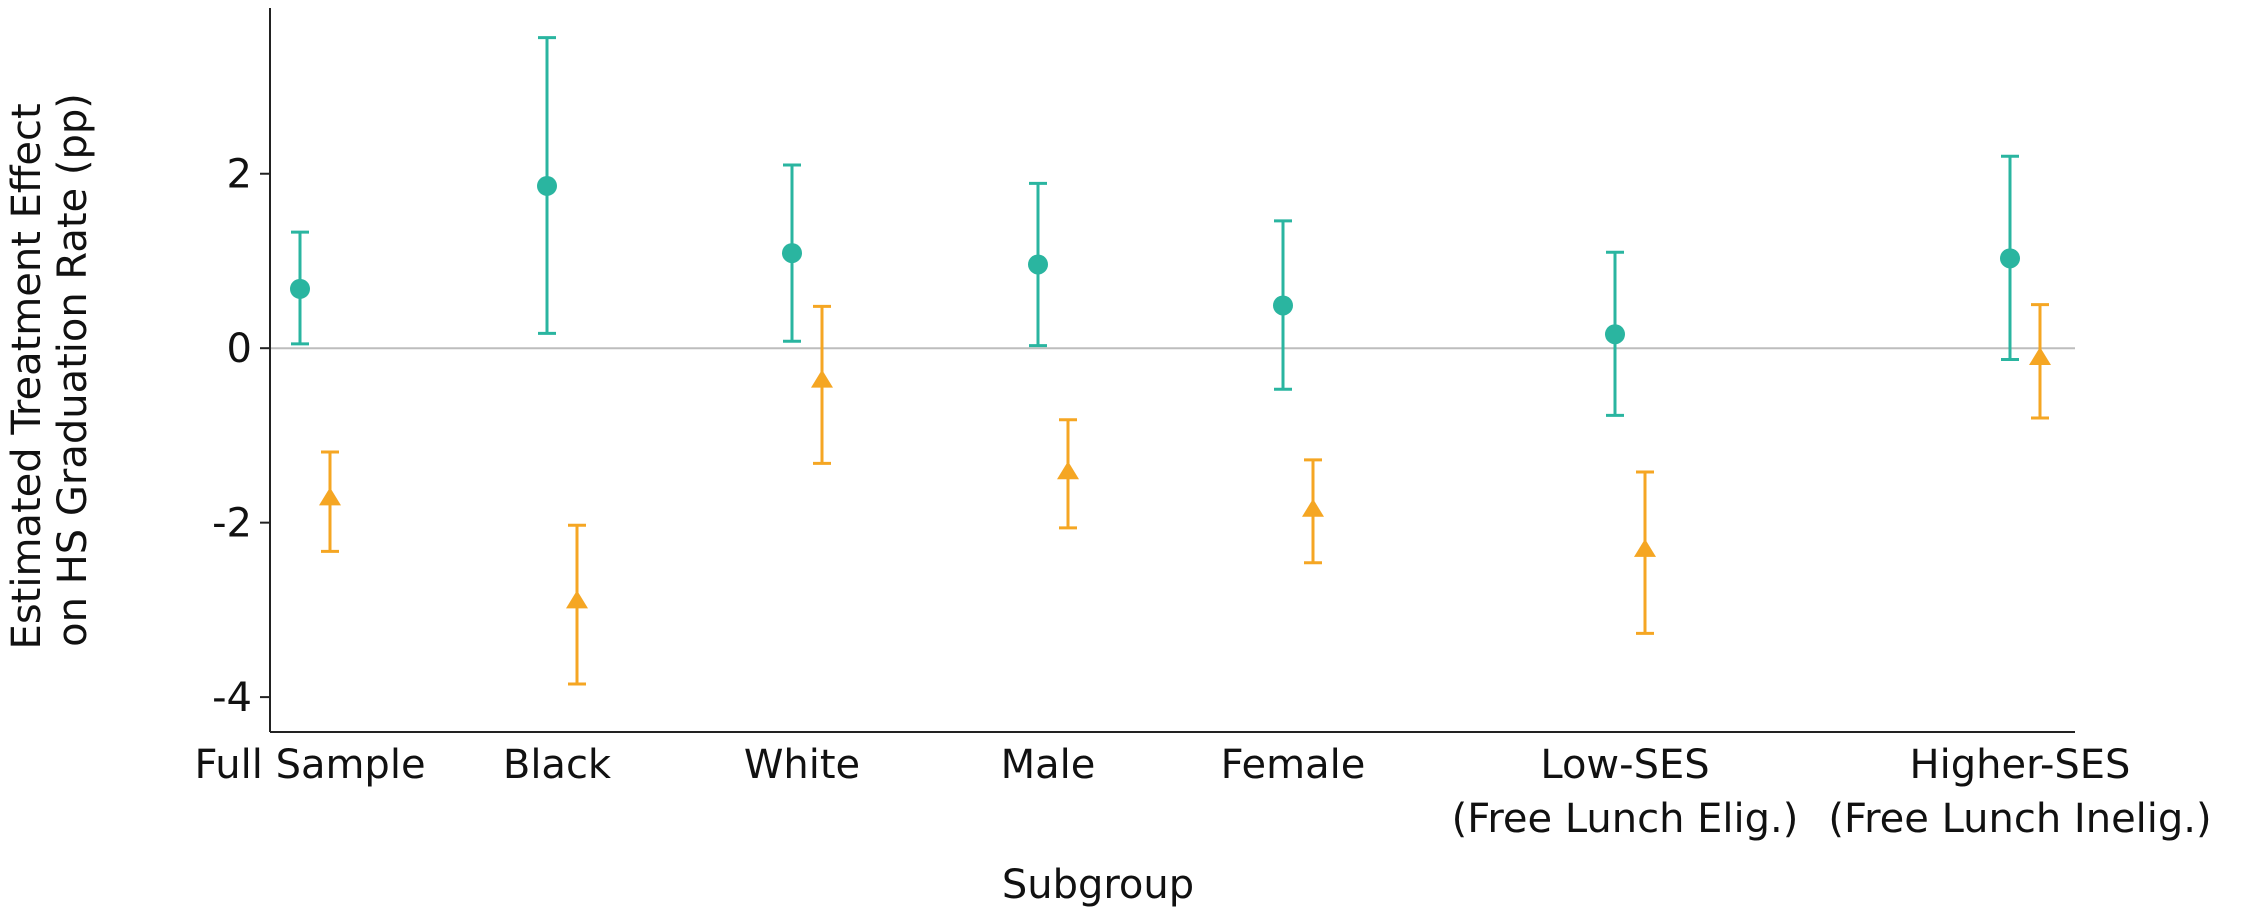 The width and height of the screenshot is (2262, 911). I want to click on x-tick-label: White, so click(802, 765).